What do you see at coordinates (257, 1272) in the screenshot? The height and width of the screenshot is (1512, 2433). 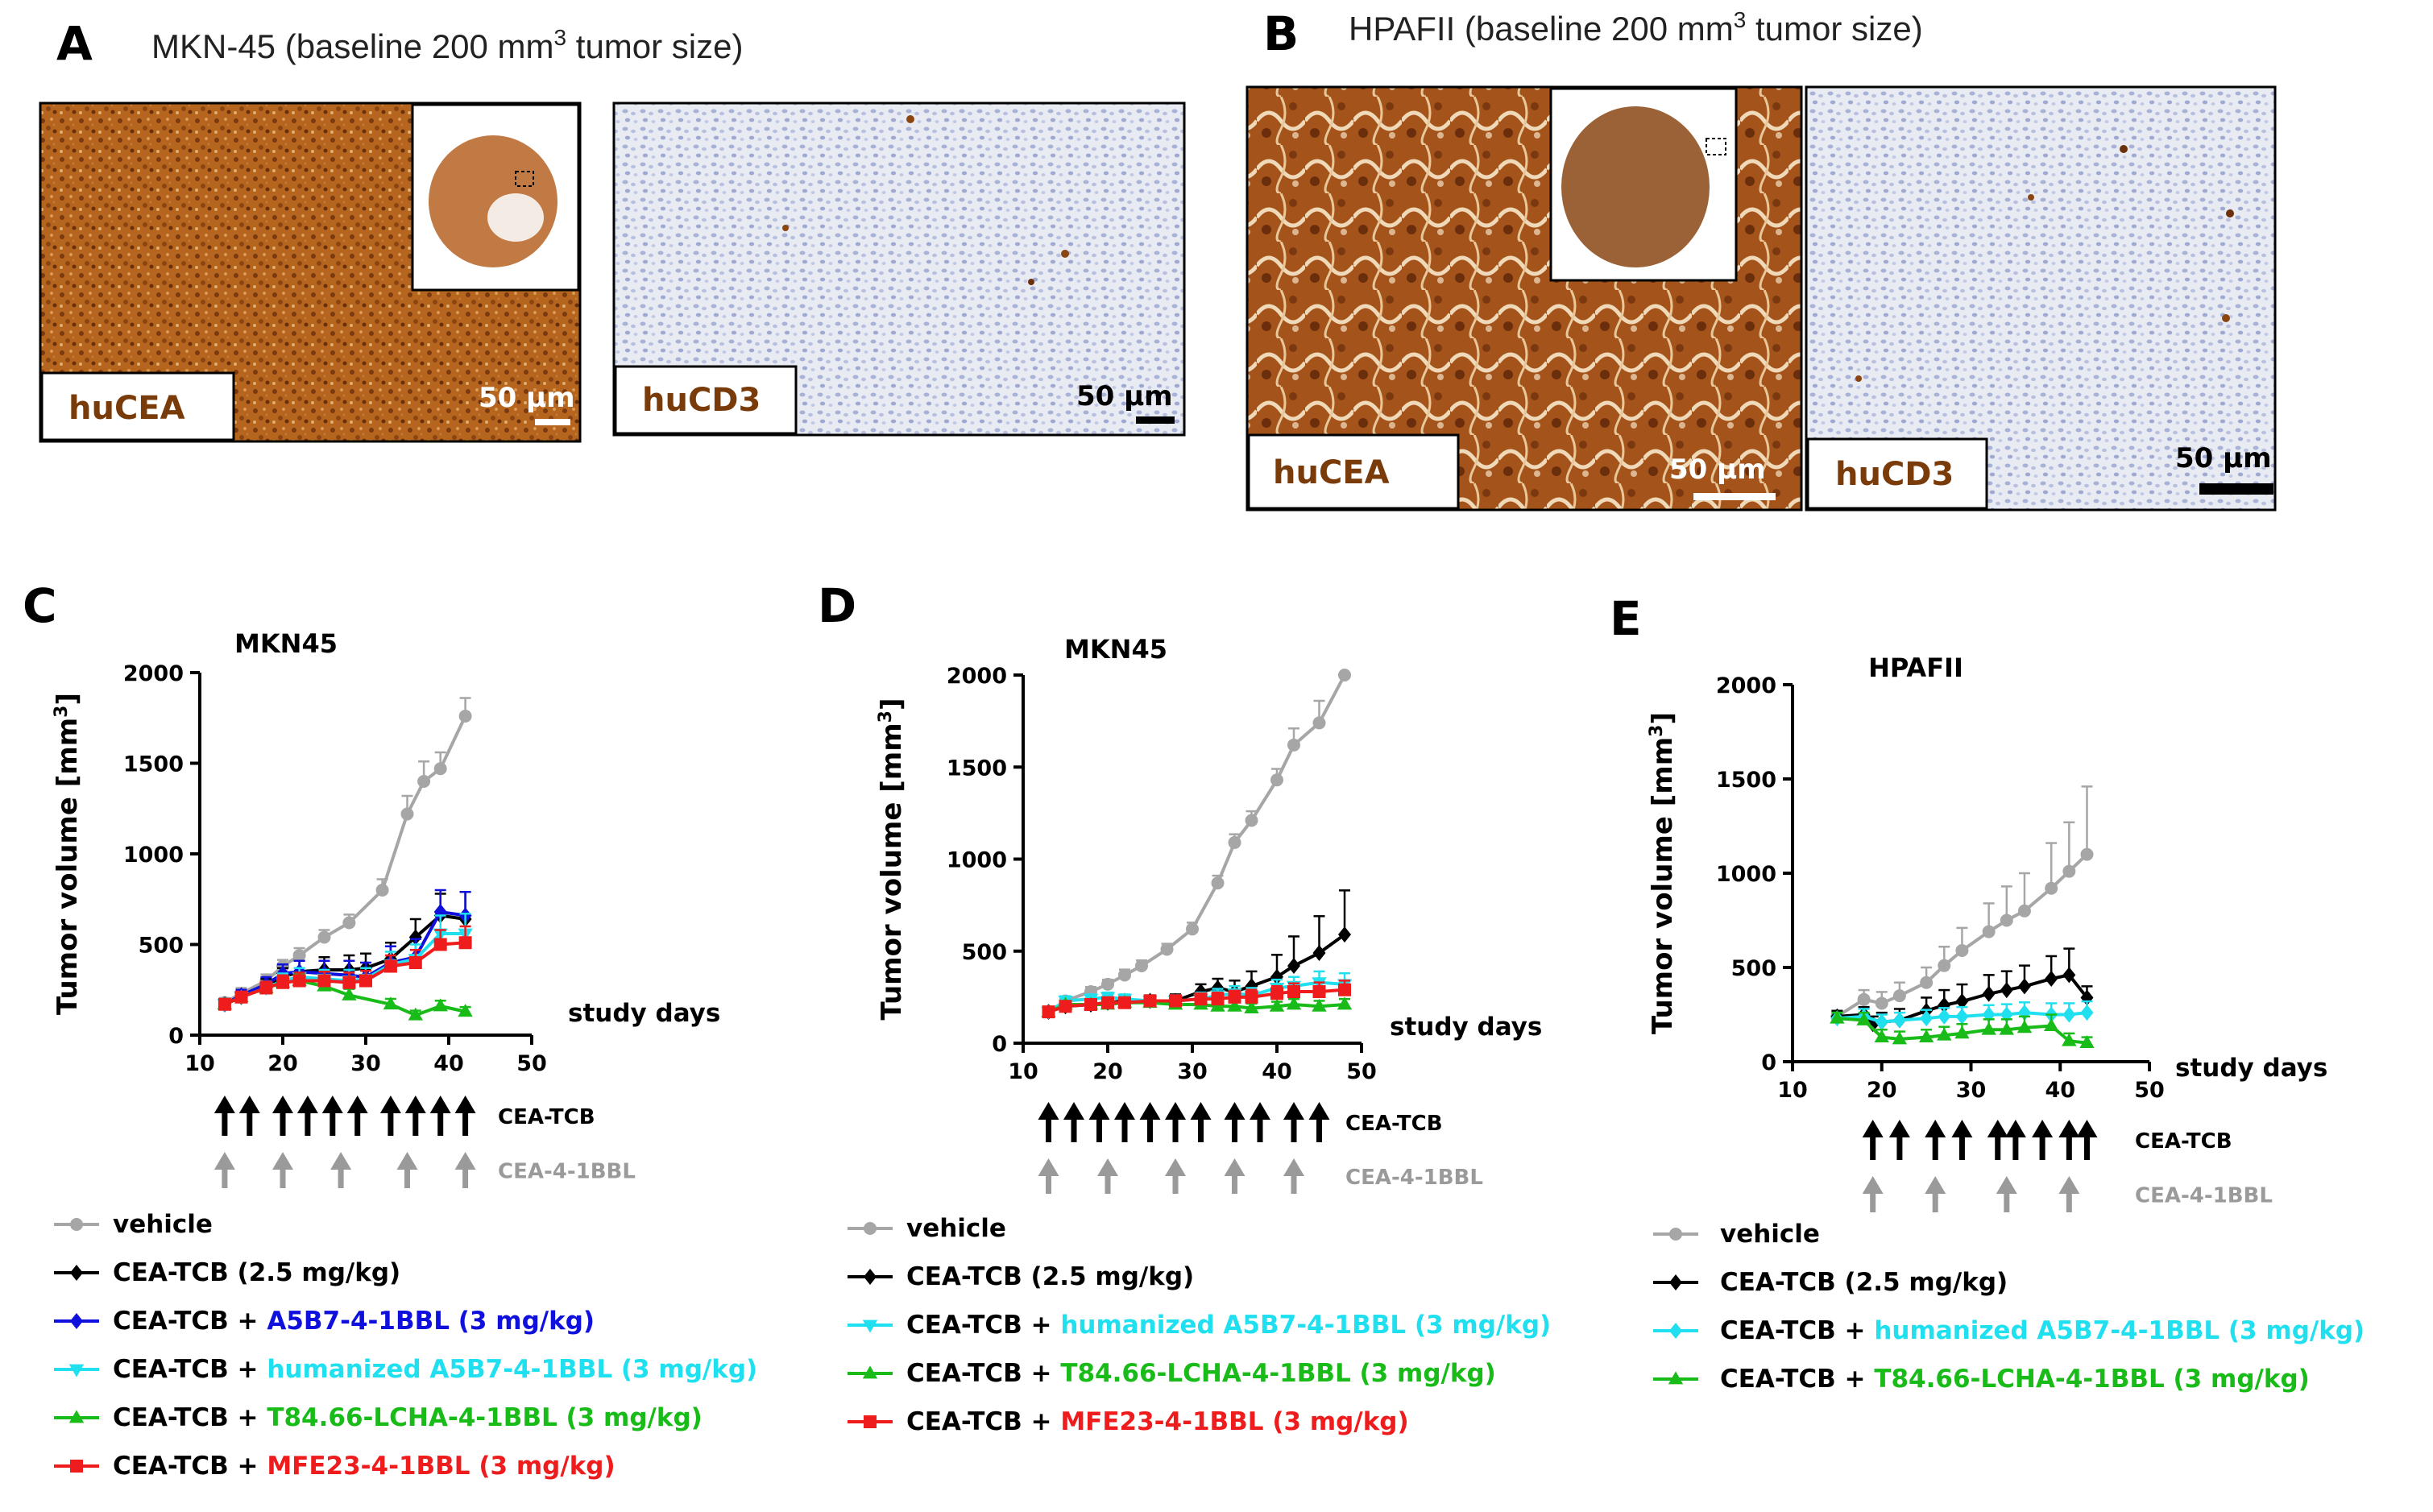 I see `legend-label: CEA-TCB (2.5 mg/kg)` at bounding box center [257, 1272].